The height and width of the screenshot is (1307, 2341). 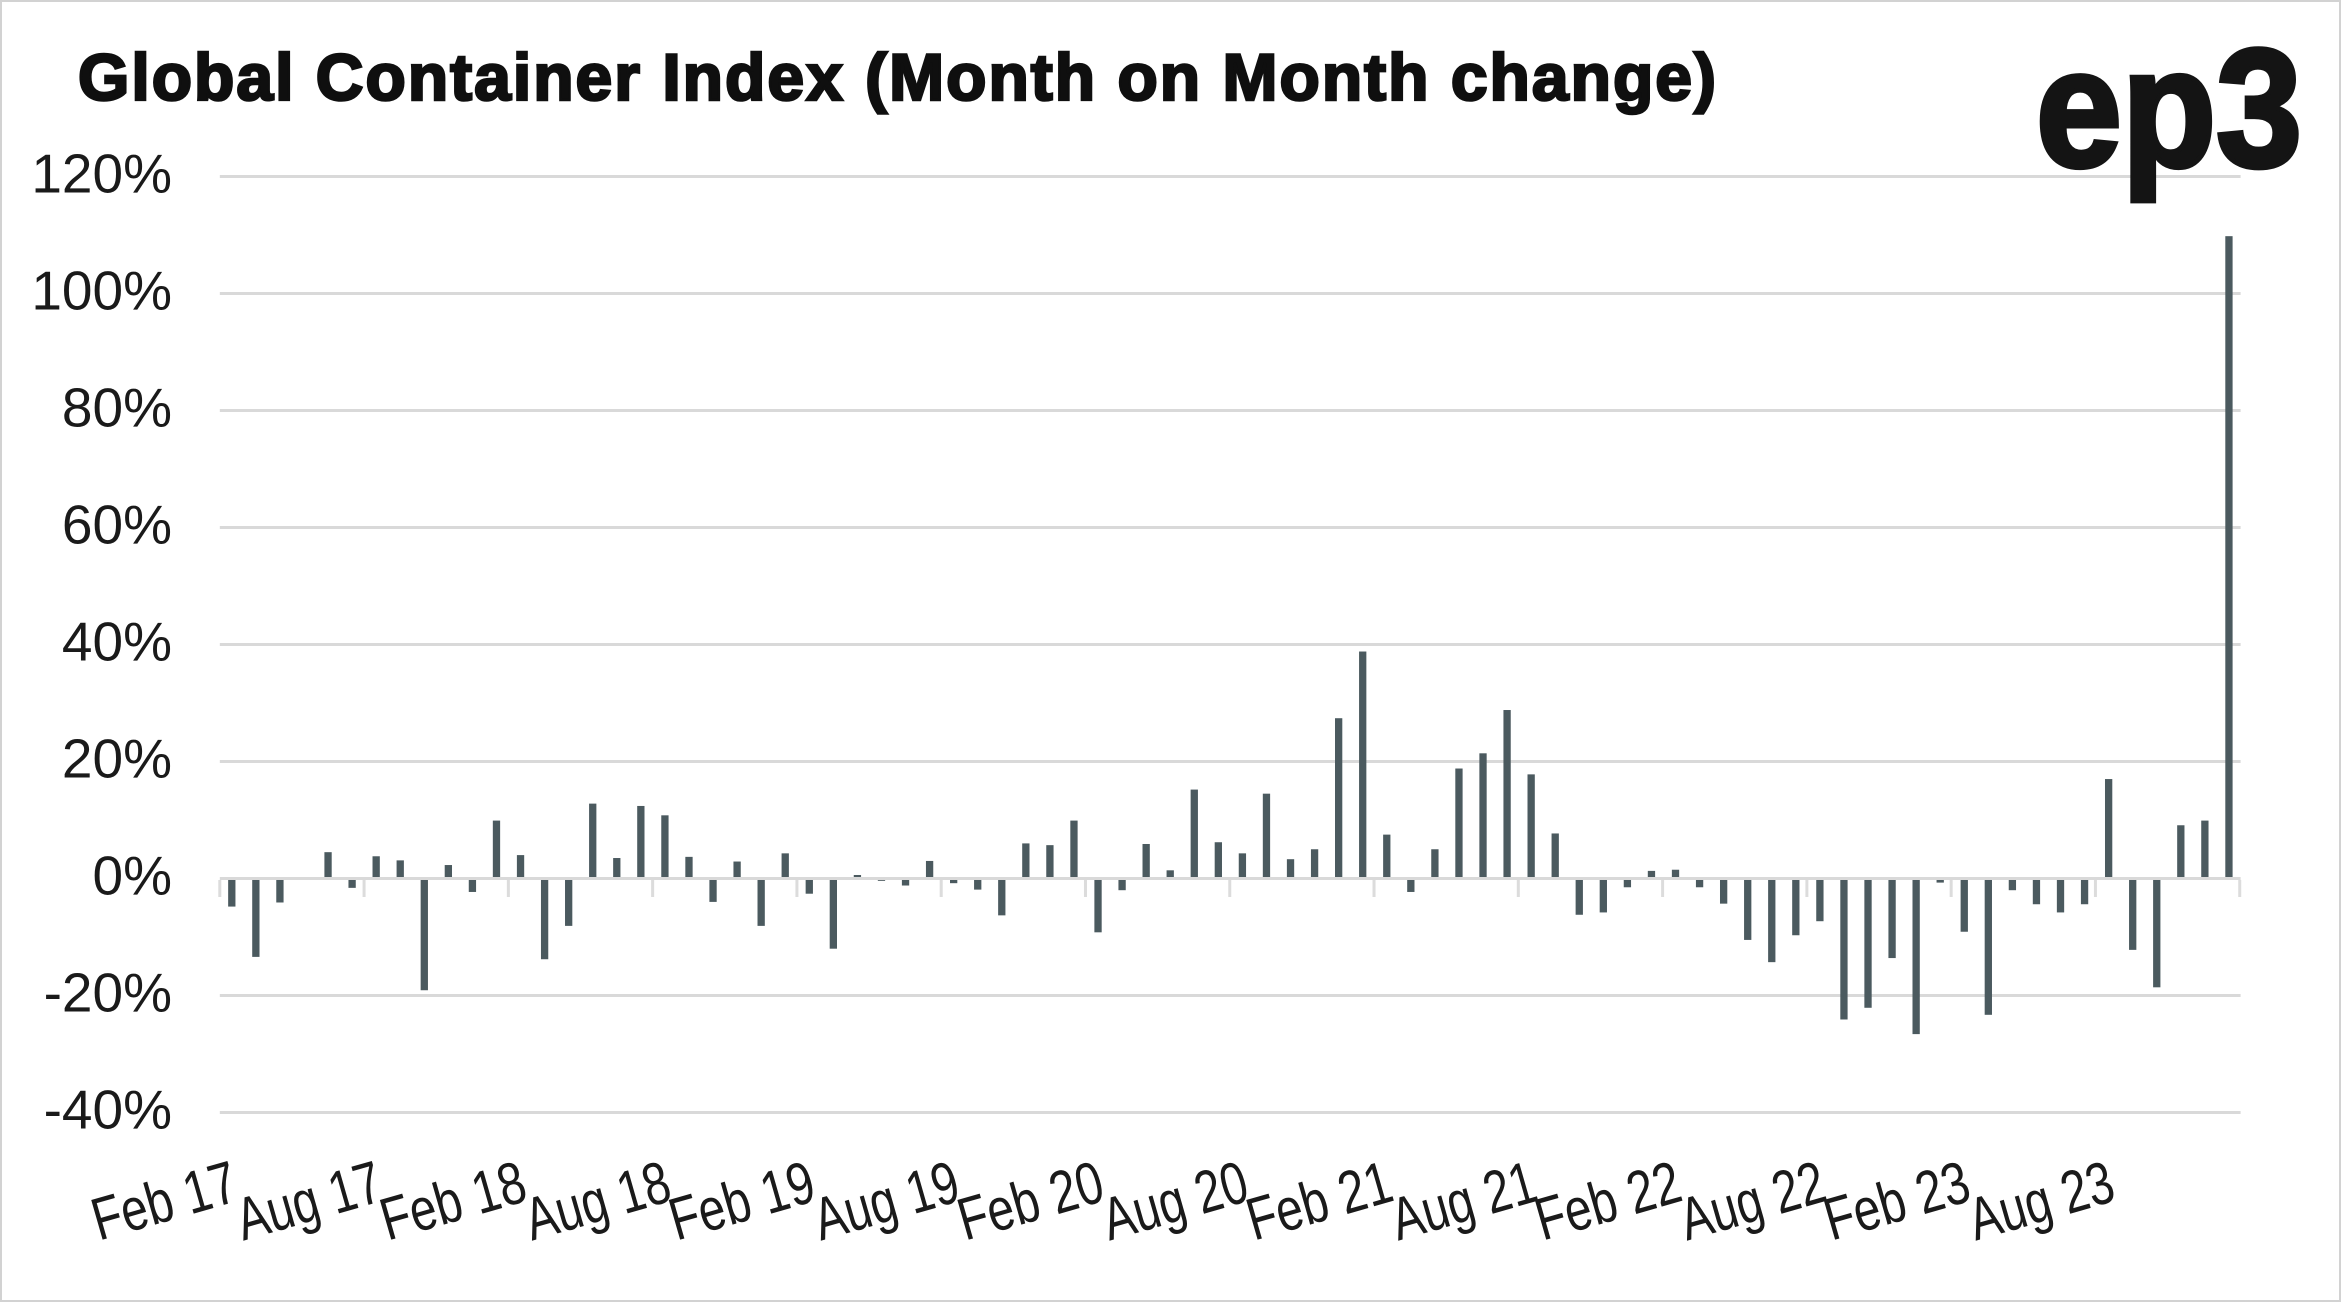 I want to click on svg-text: -20%, so click(x=108, y=993).